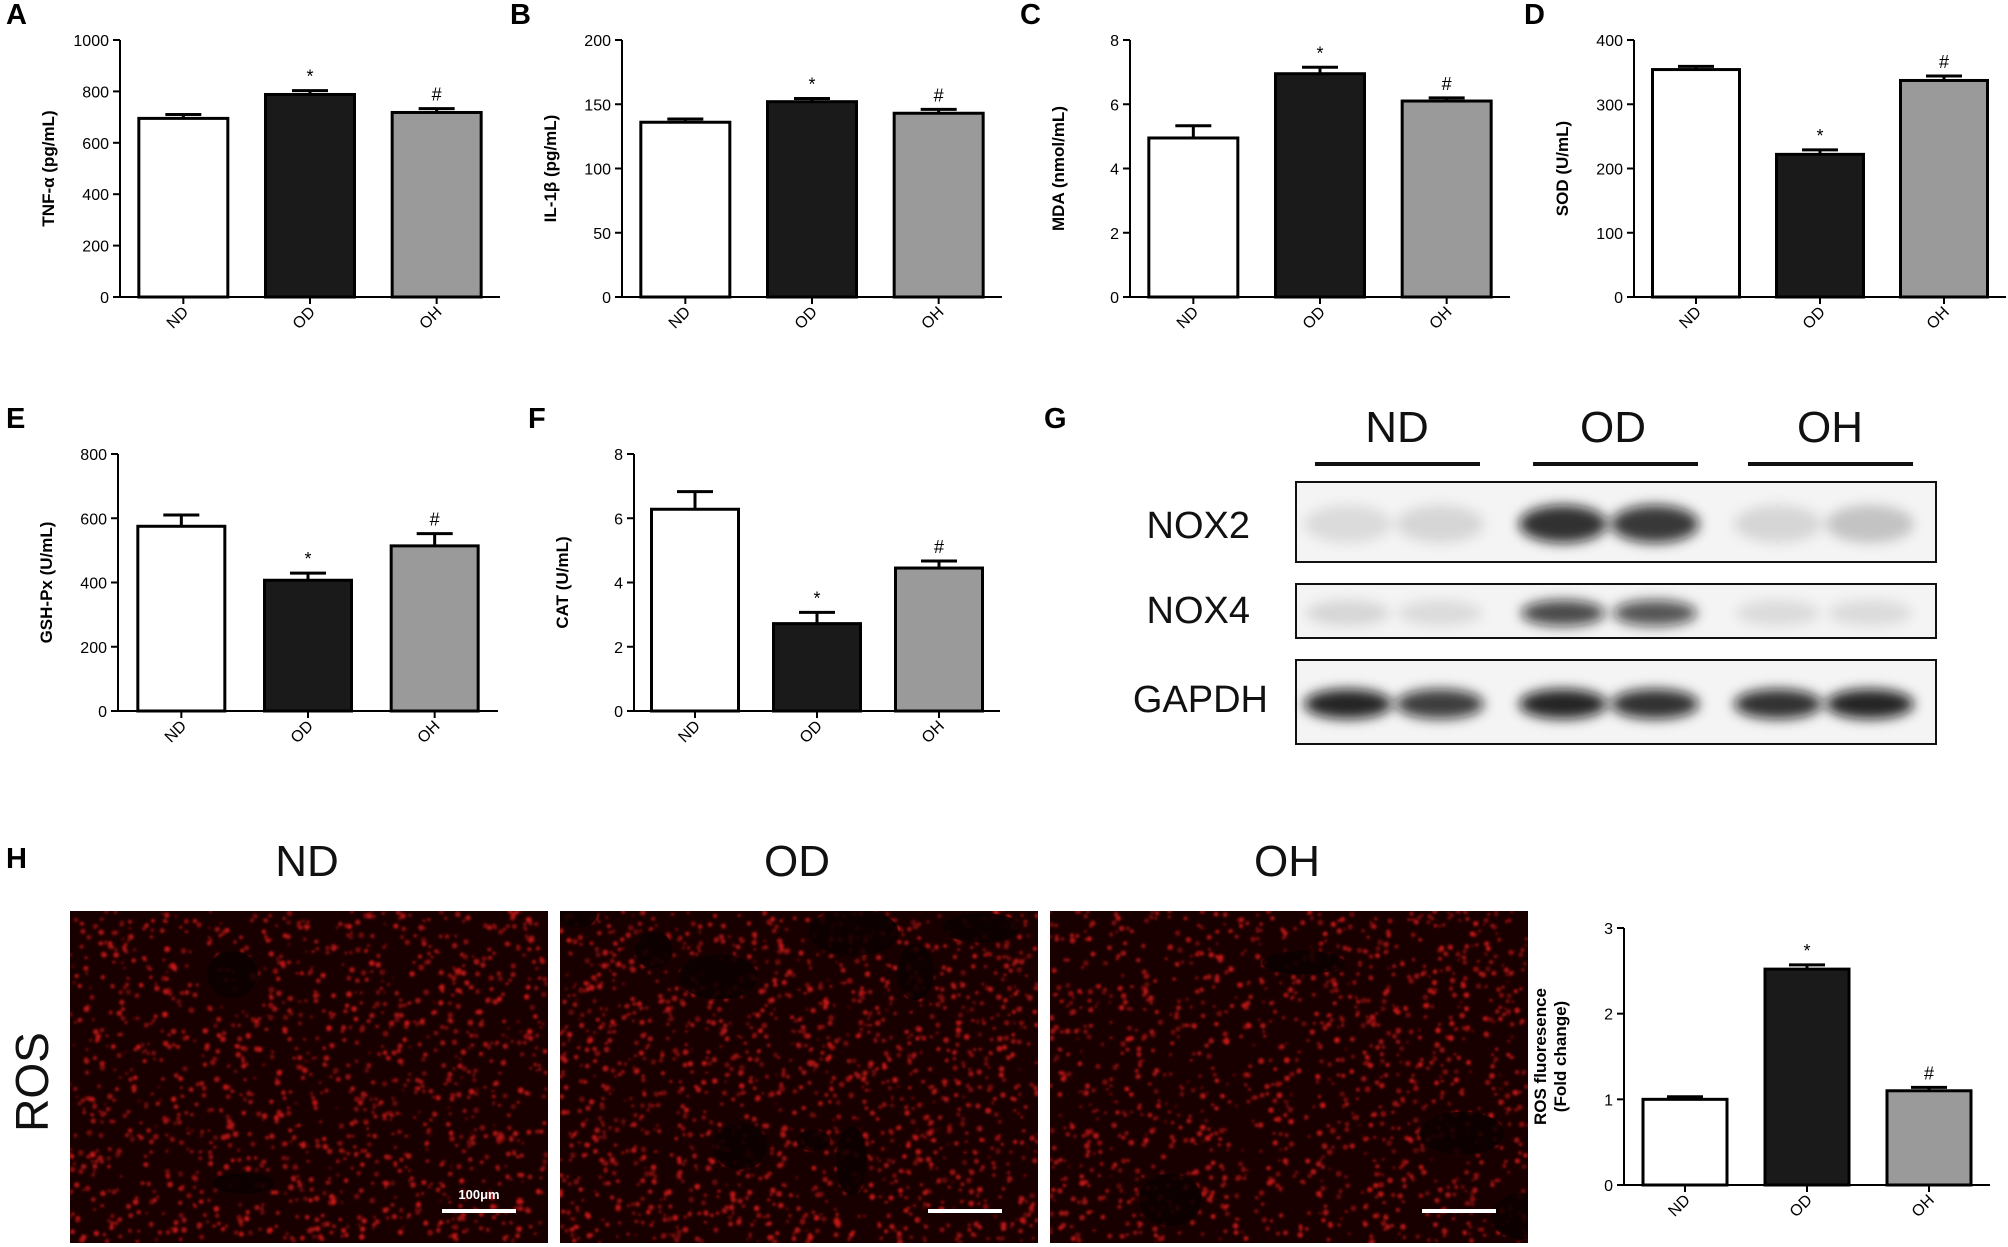 The image size is (2008, 1247). What do you see at coordinates (537, 419) in the screenshot?
I see `panel-letter-f: F` at bounding box center [537, 419].